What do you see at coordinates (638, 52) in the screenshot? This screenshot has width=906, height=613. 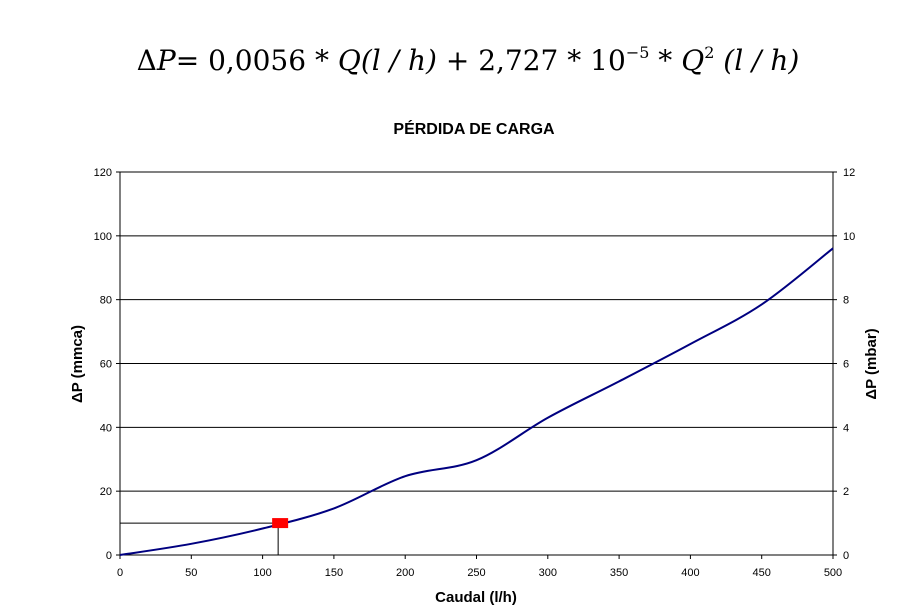 I see `formula-exponent: −5` at bounding box center [638, 52].